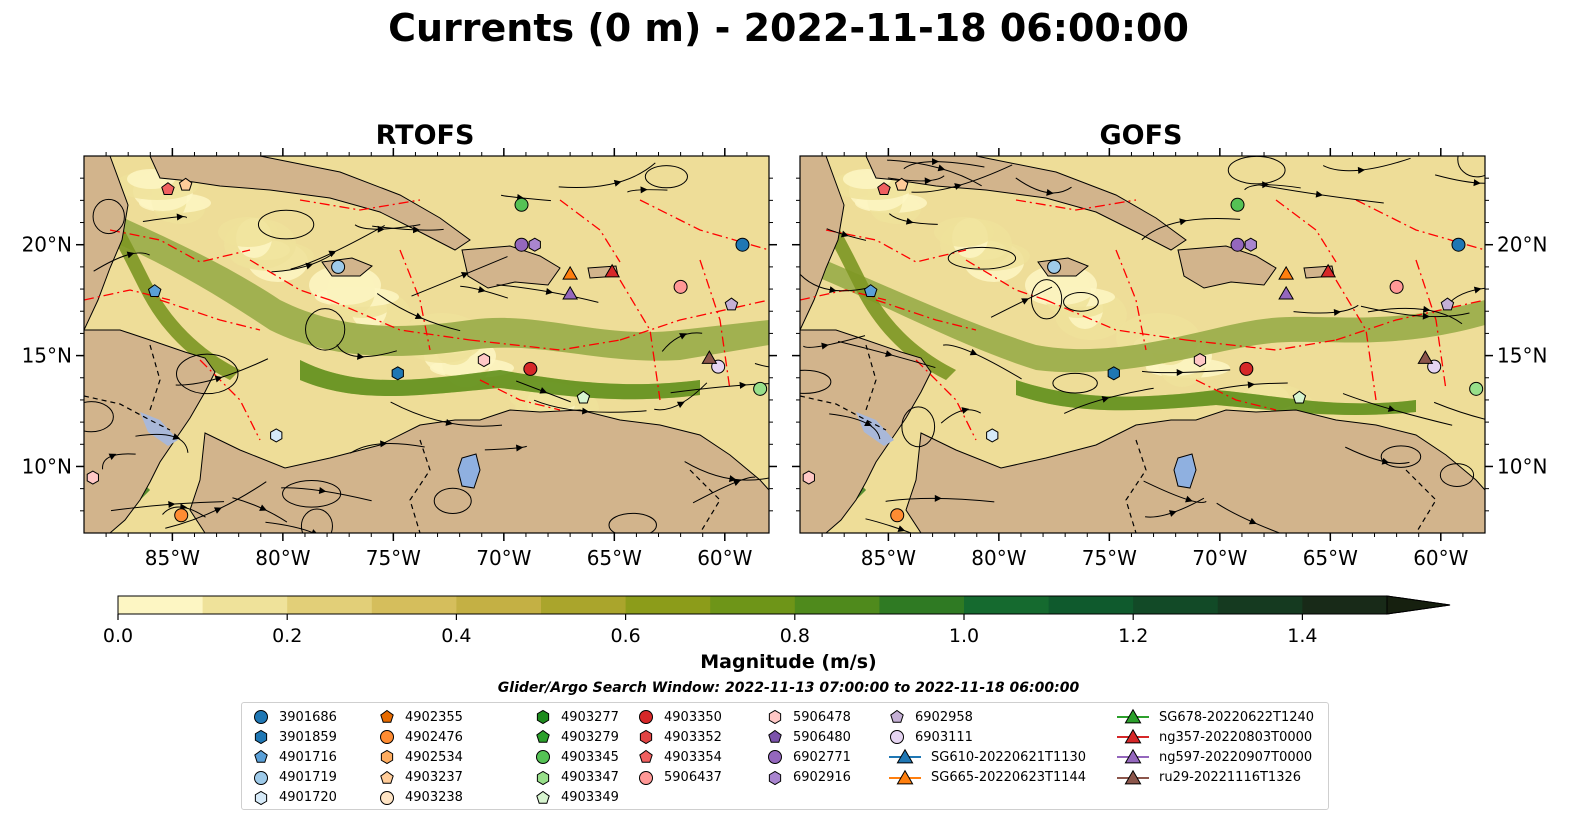 The image size is (1577, 827). Describe the element at coordinates (434, 757) in the screenshot. I see `legend-label: 4902534` at that location.